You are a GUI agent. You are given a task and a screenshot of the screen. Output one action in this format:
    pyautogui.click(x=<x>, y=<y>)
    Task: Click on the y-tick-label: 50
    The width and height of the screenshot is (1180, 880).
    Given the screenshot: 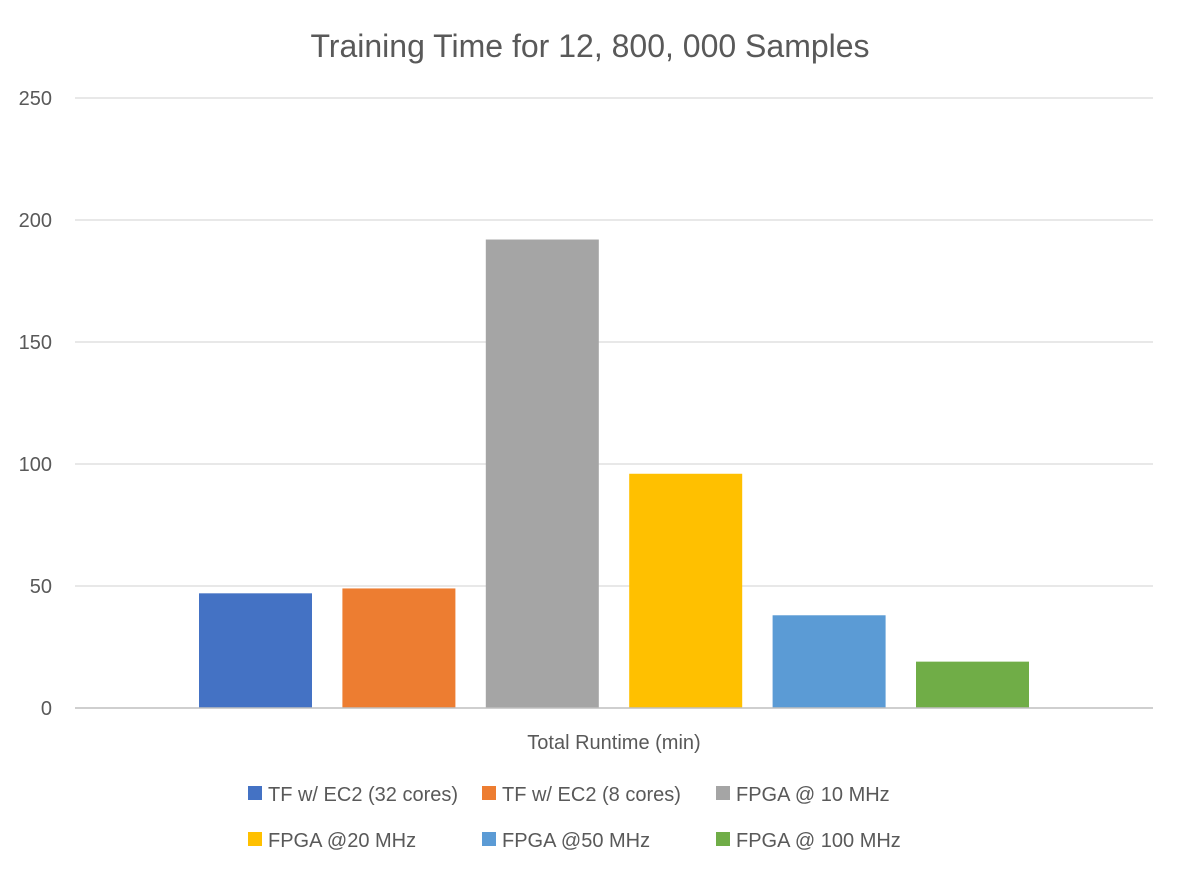 What is the action you would take?
    pyautogui.click(x=41, y=587)
    